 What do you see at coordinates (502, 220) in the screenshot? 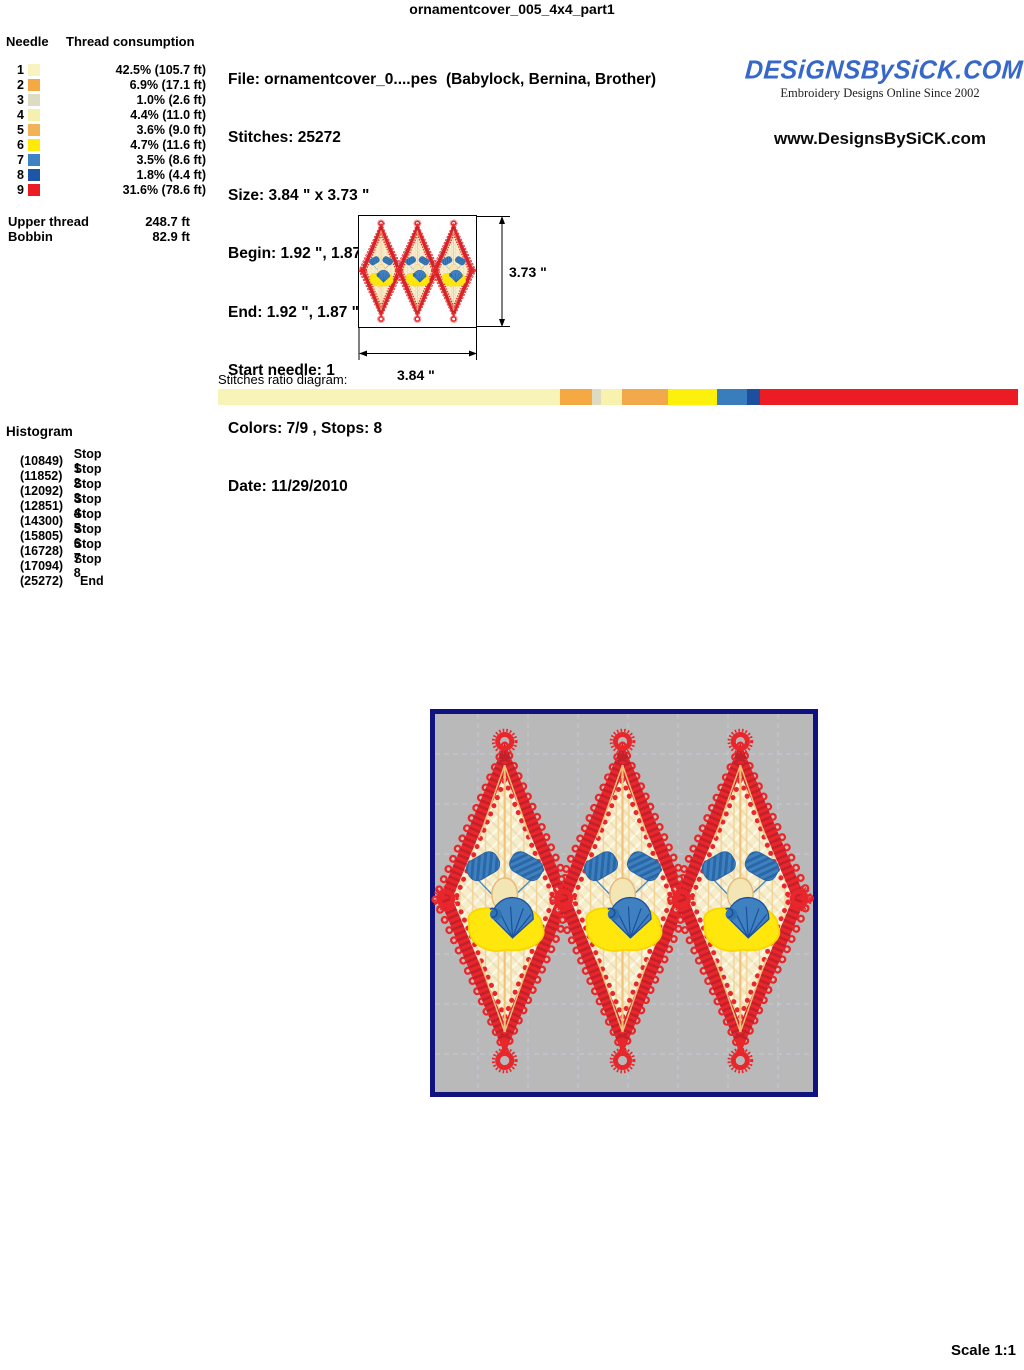
I see `arrow-up-icon` at bounding box center [502, 220].